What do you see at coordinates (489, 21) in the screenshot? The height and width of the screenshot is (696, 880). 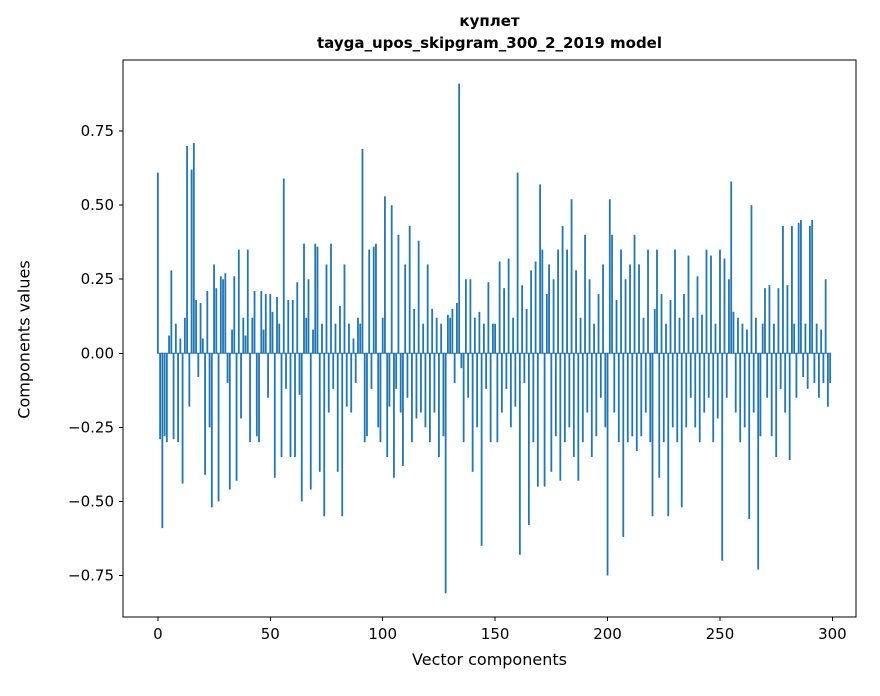 I see `chart-title: куплет` at bounding box center [489, 21].